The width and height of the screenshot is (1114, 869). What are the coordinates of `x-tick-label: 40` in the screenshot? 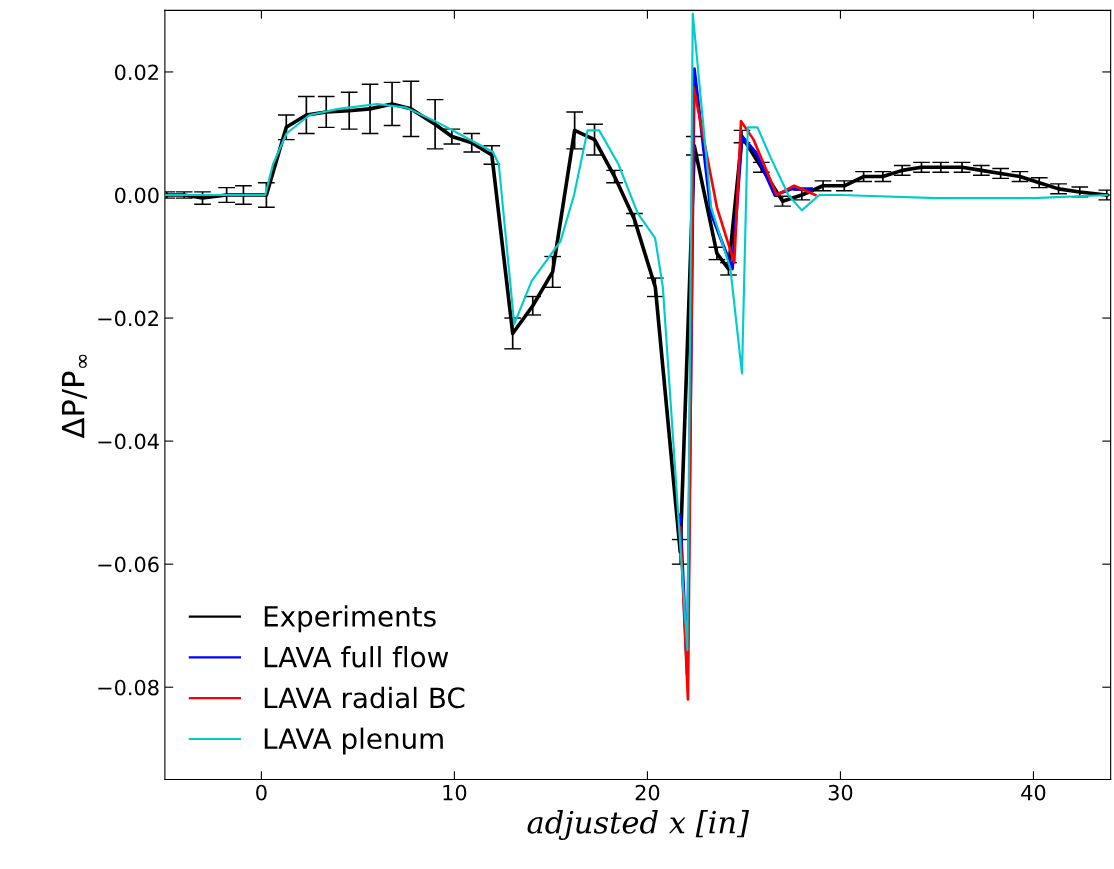 It's located at (1033, 792).